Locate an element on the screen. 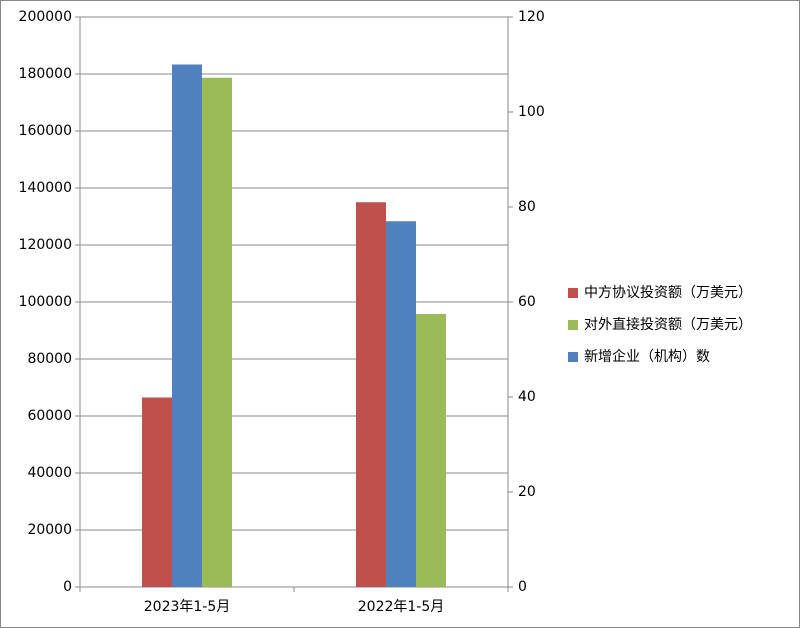 This screenshot has width=800, height=628. y2-tick-label: 60 is located at coordinates (527, 302).